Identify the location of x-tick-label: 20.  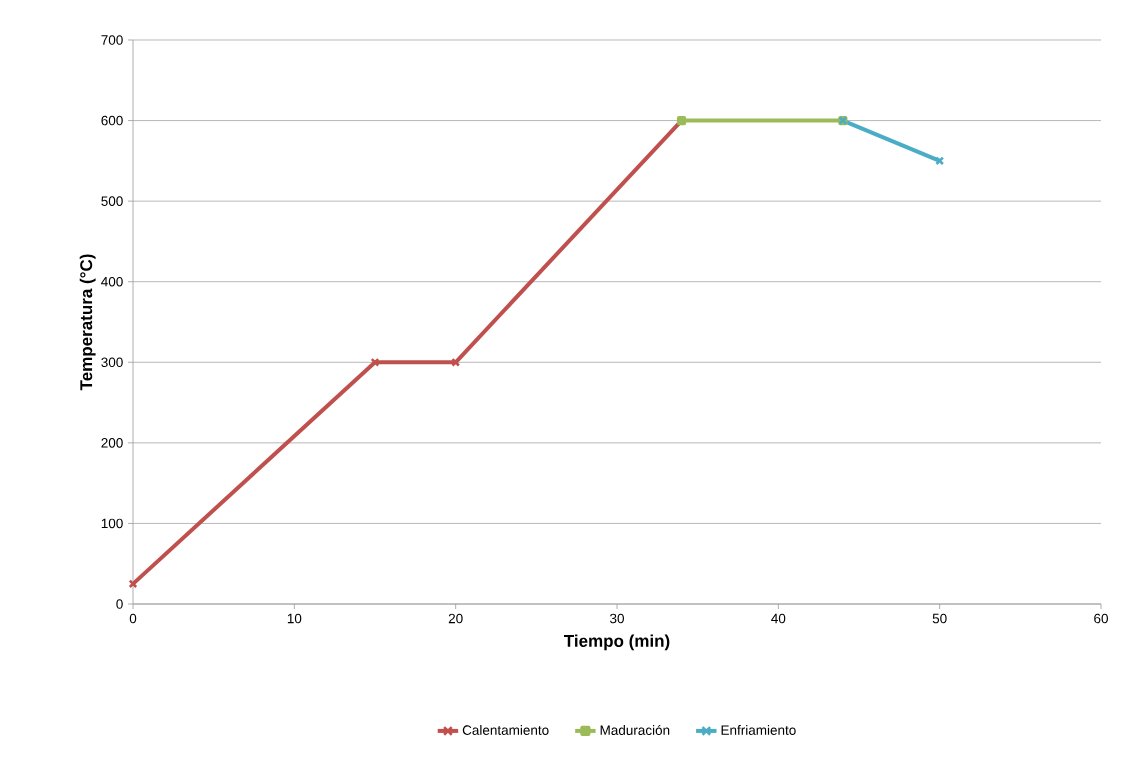
(455, 618).